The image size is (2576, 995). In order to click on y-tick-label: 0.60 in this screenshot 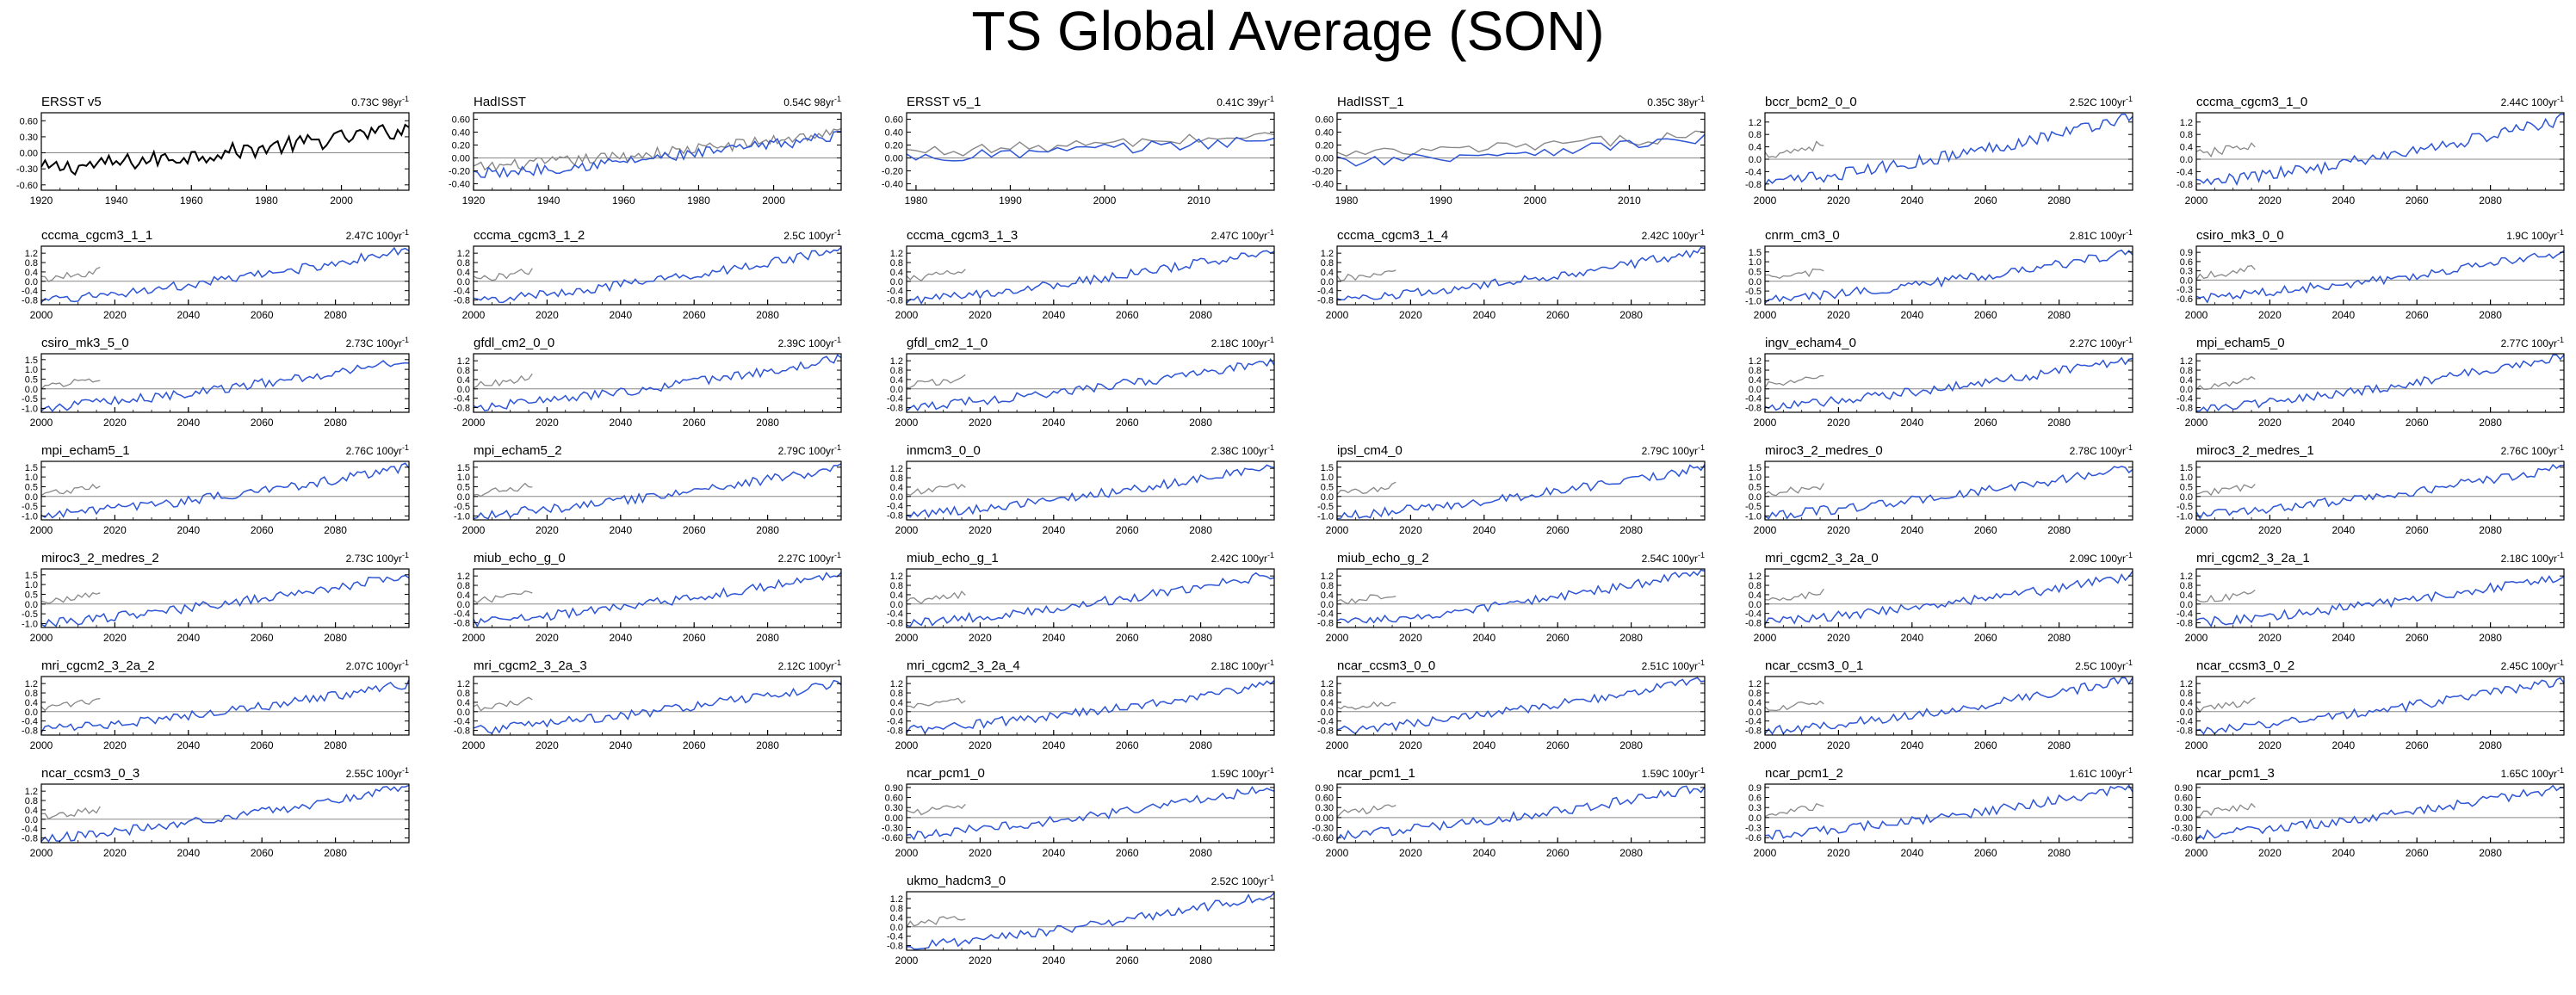, I will do `click(1325, 121)`.